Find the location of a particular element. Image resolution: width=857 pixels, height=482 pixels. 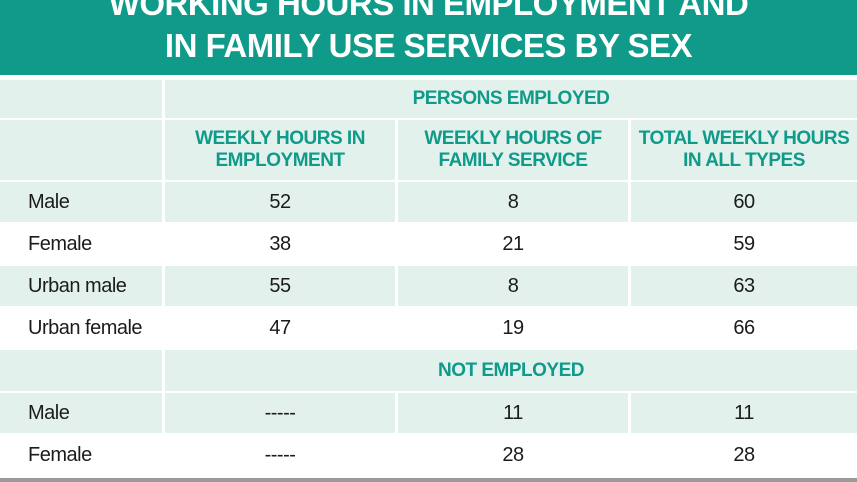

value-cell: 47 is located at coordinates (280, 328).